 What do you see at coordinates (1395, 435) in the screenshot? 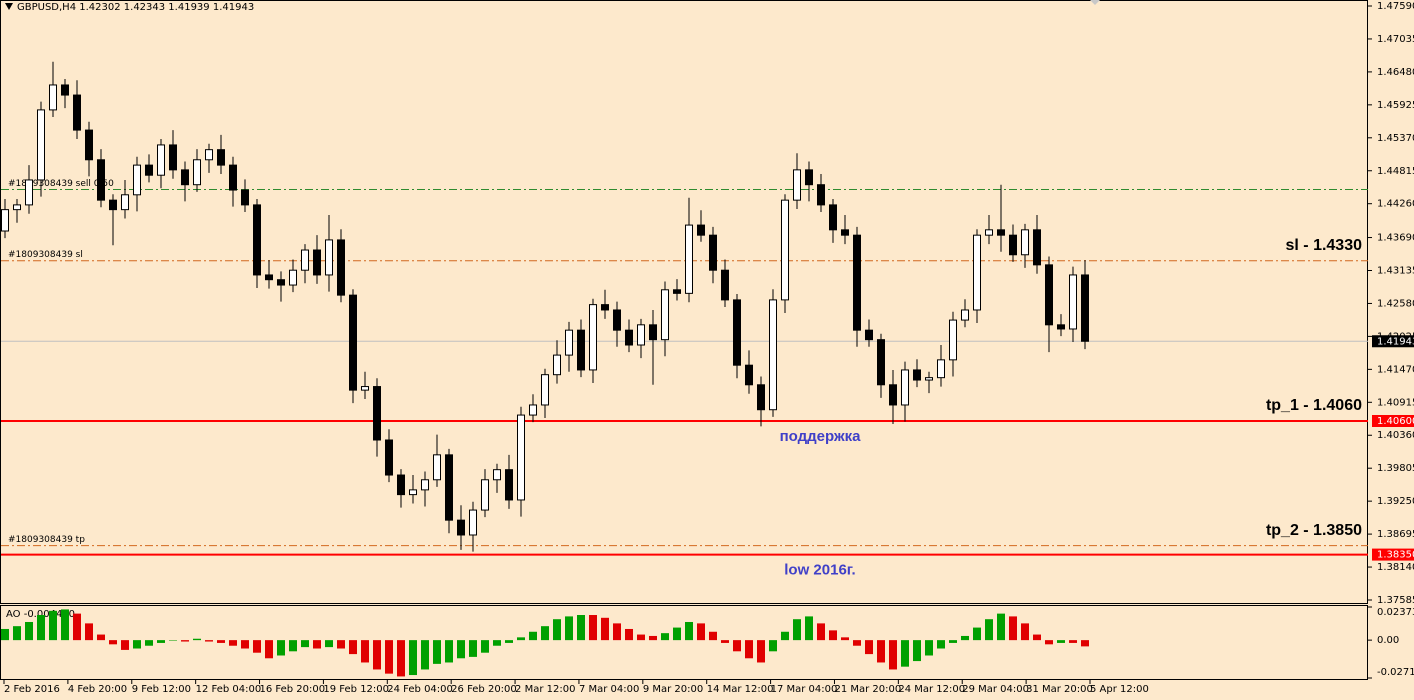
I see `y-tick-label: 1.40360` at bounding box center [1395, 435].